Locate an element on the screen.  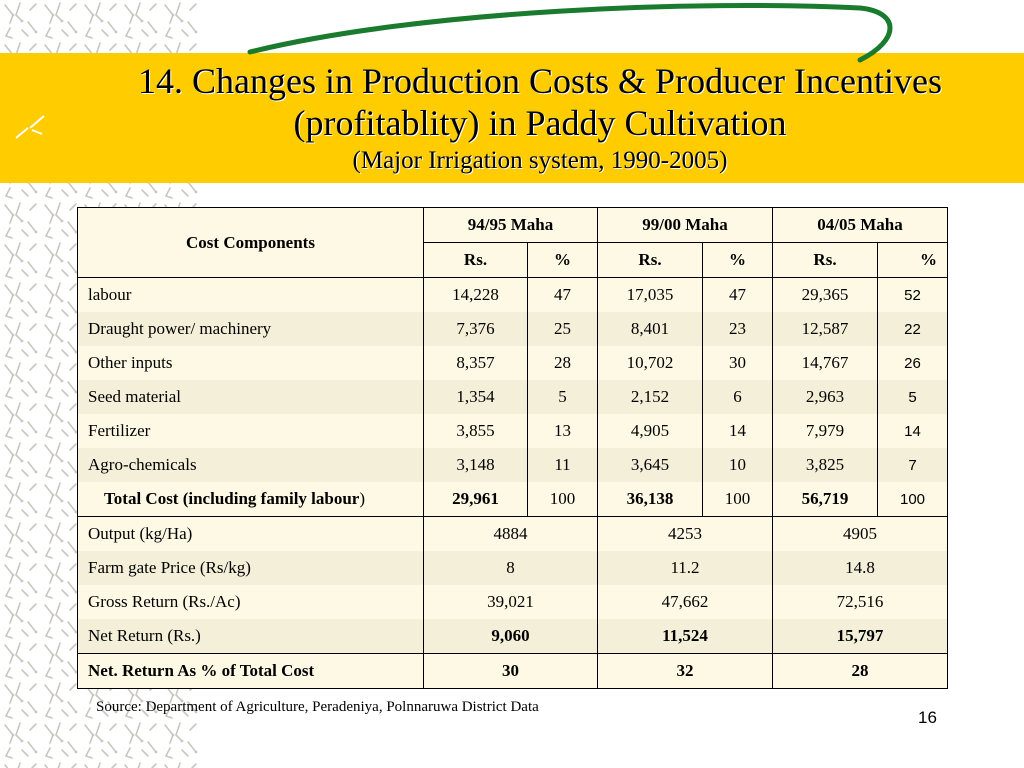
cell-value: 72,516 is located at coordinates (860, 602).